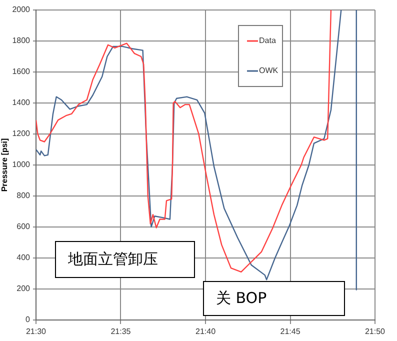  I want to click on y-axis-title: Pressure [psi], so click(5, 165).